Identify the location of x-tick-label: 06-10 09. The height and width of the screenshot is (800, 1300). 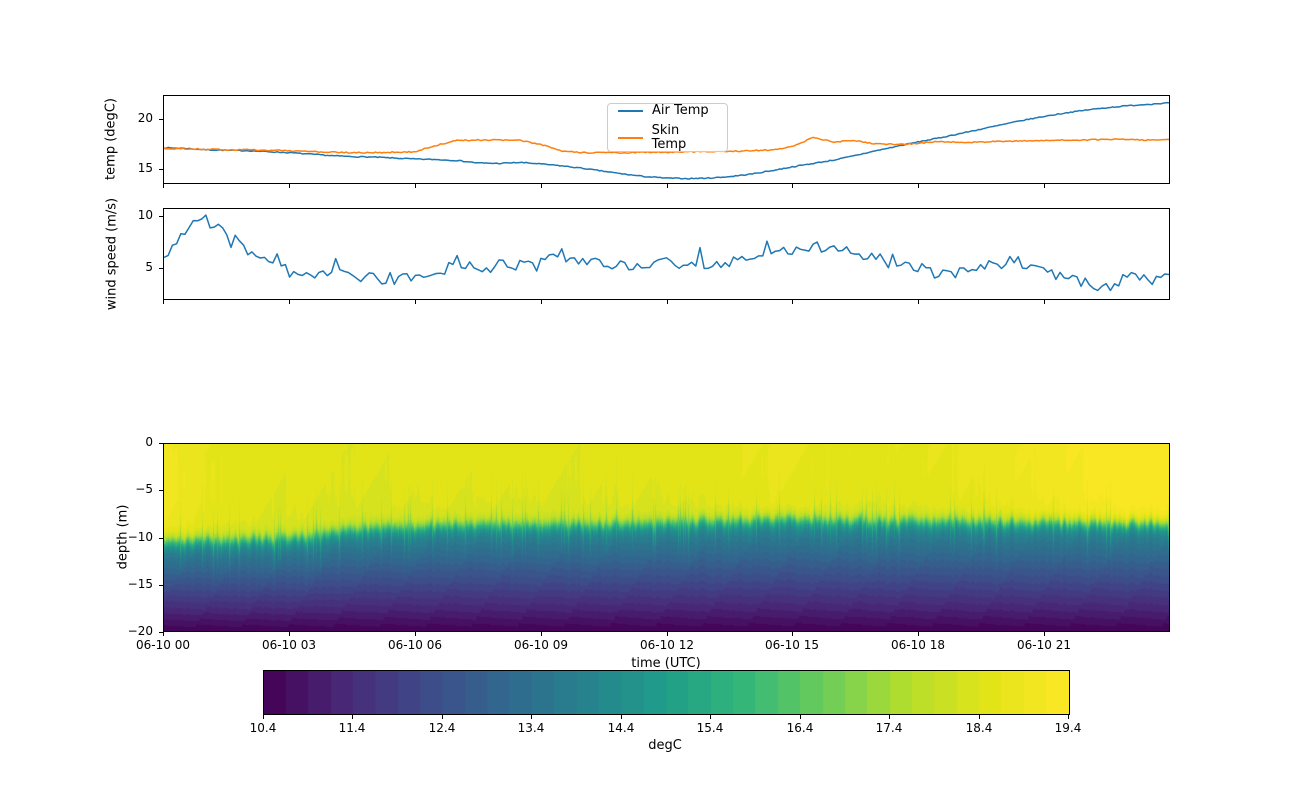
(541, 645).